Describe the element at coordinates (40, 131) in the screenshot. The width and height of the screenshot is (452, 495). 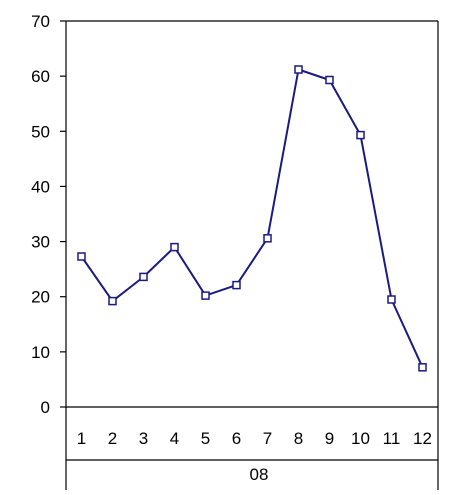
I see `y-tick-label: 50` at that location.